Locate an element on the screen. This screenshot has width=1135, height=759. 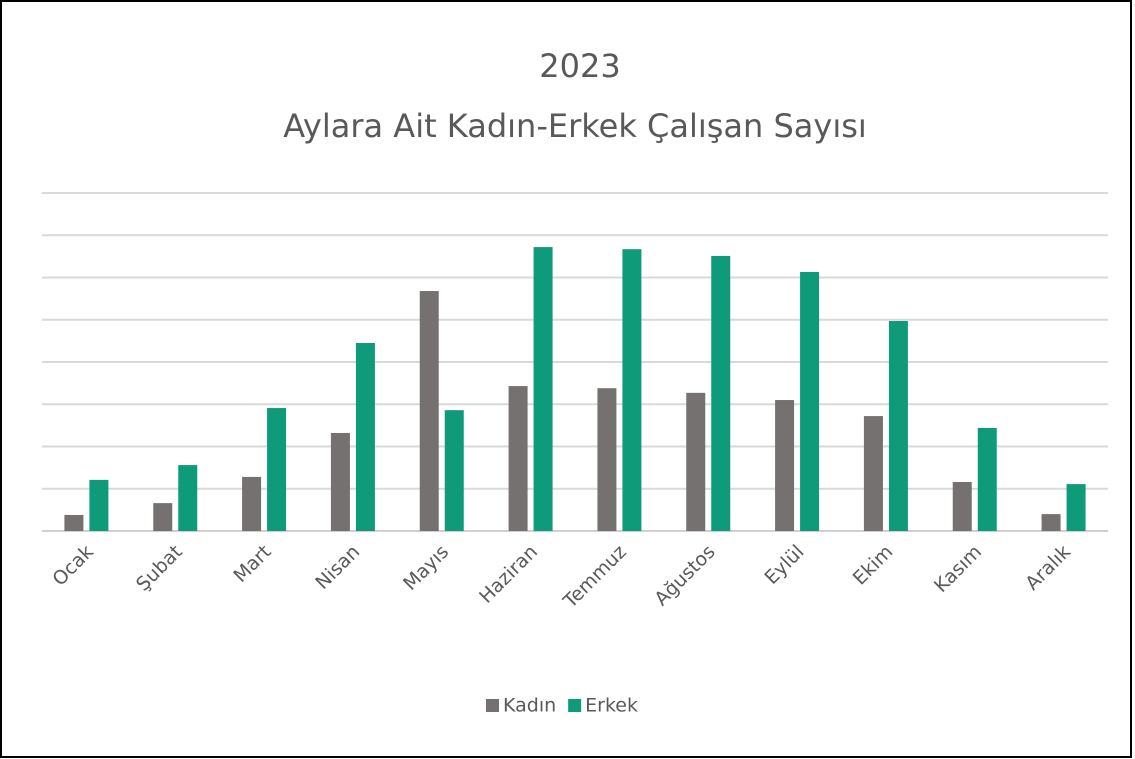
chart-subtitle: Aylara Ait Kadın-Erkek Çalışan Sayısı is located at coordinates (575, 126).